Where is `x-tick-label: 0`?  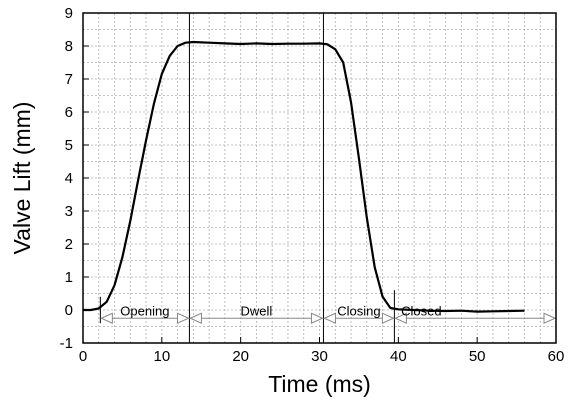
x-tick-label: 0 is located at coordinates (83, 356).